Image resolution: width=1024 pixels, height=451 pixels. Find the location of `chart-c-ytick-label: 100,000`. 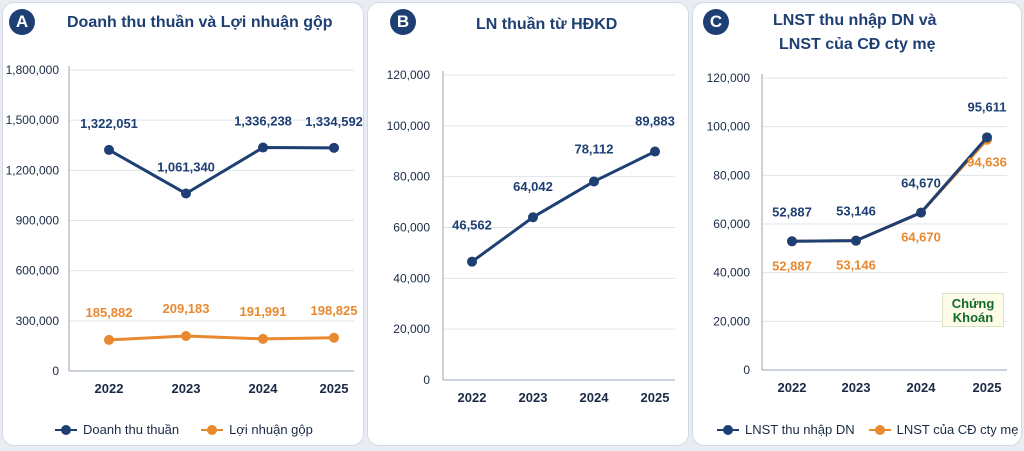

chart-c-ytick-label: 100,000 is located at coordinates (729, 127).